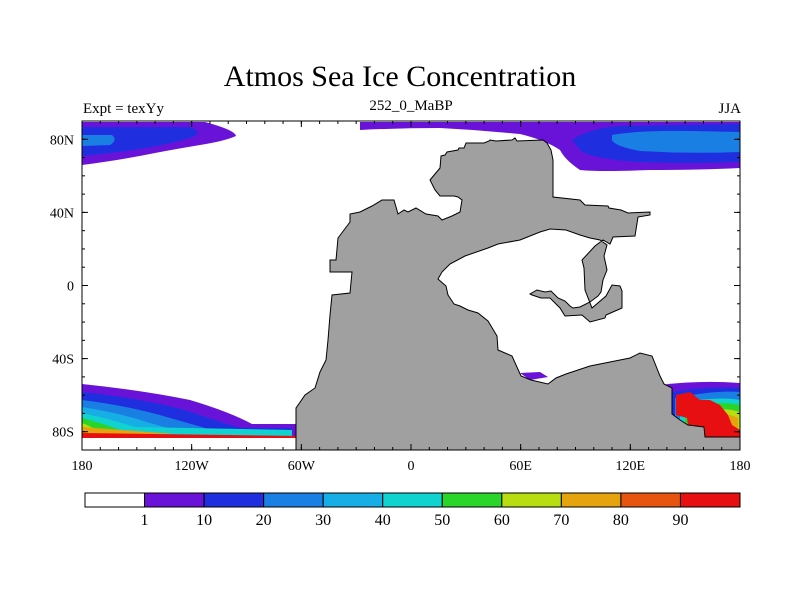 The height and width of the screenshot is (600, 800). Describe the element at coordinates (383, 520) in the screenshot. I see `colorbar-label: 40` at that location.